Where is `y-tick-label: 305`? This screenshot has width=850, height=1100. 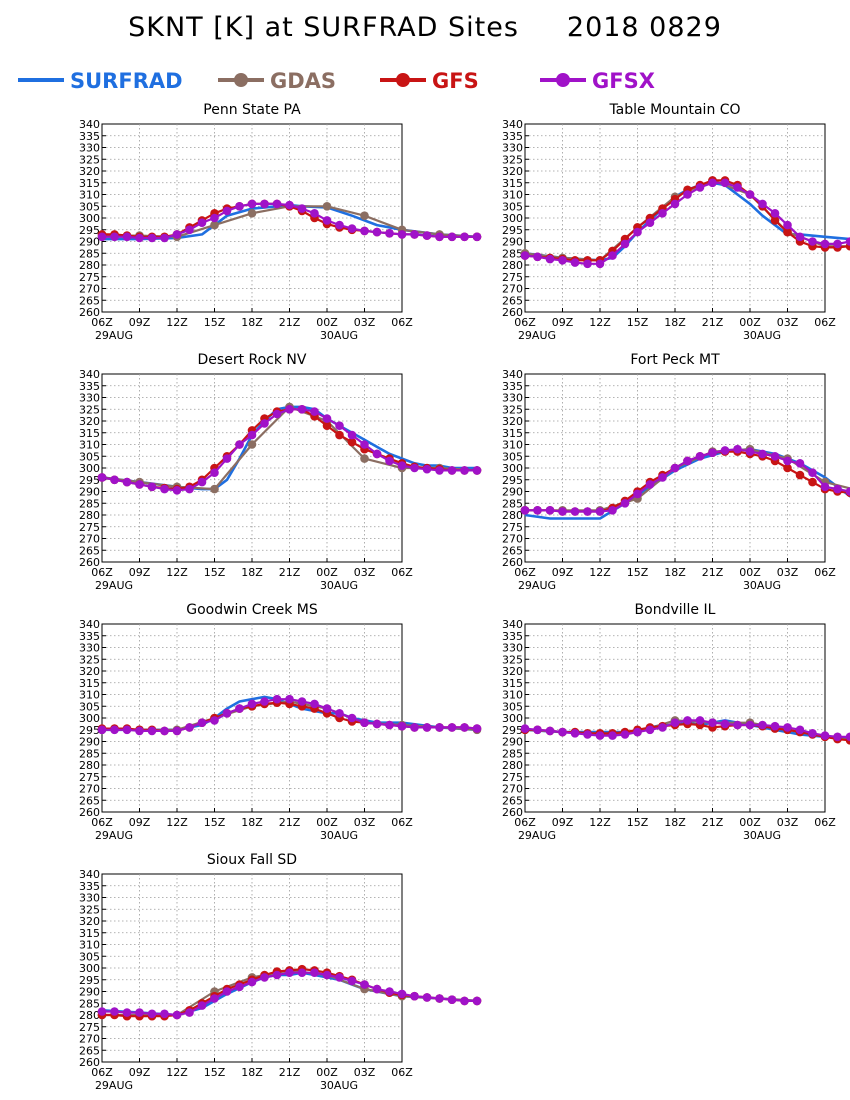
y-tick-label: 305 is located at coordinates (512, 456).